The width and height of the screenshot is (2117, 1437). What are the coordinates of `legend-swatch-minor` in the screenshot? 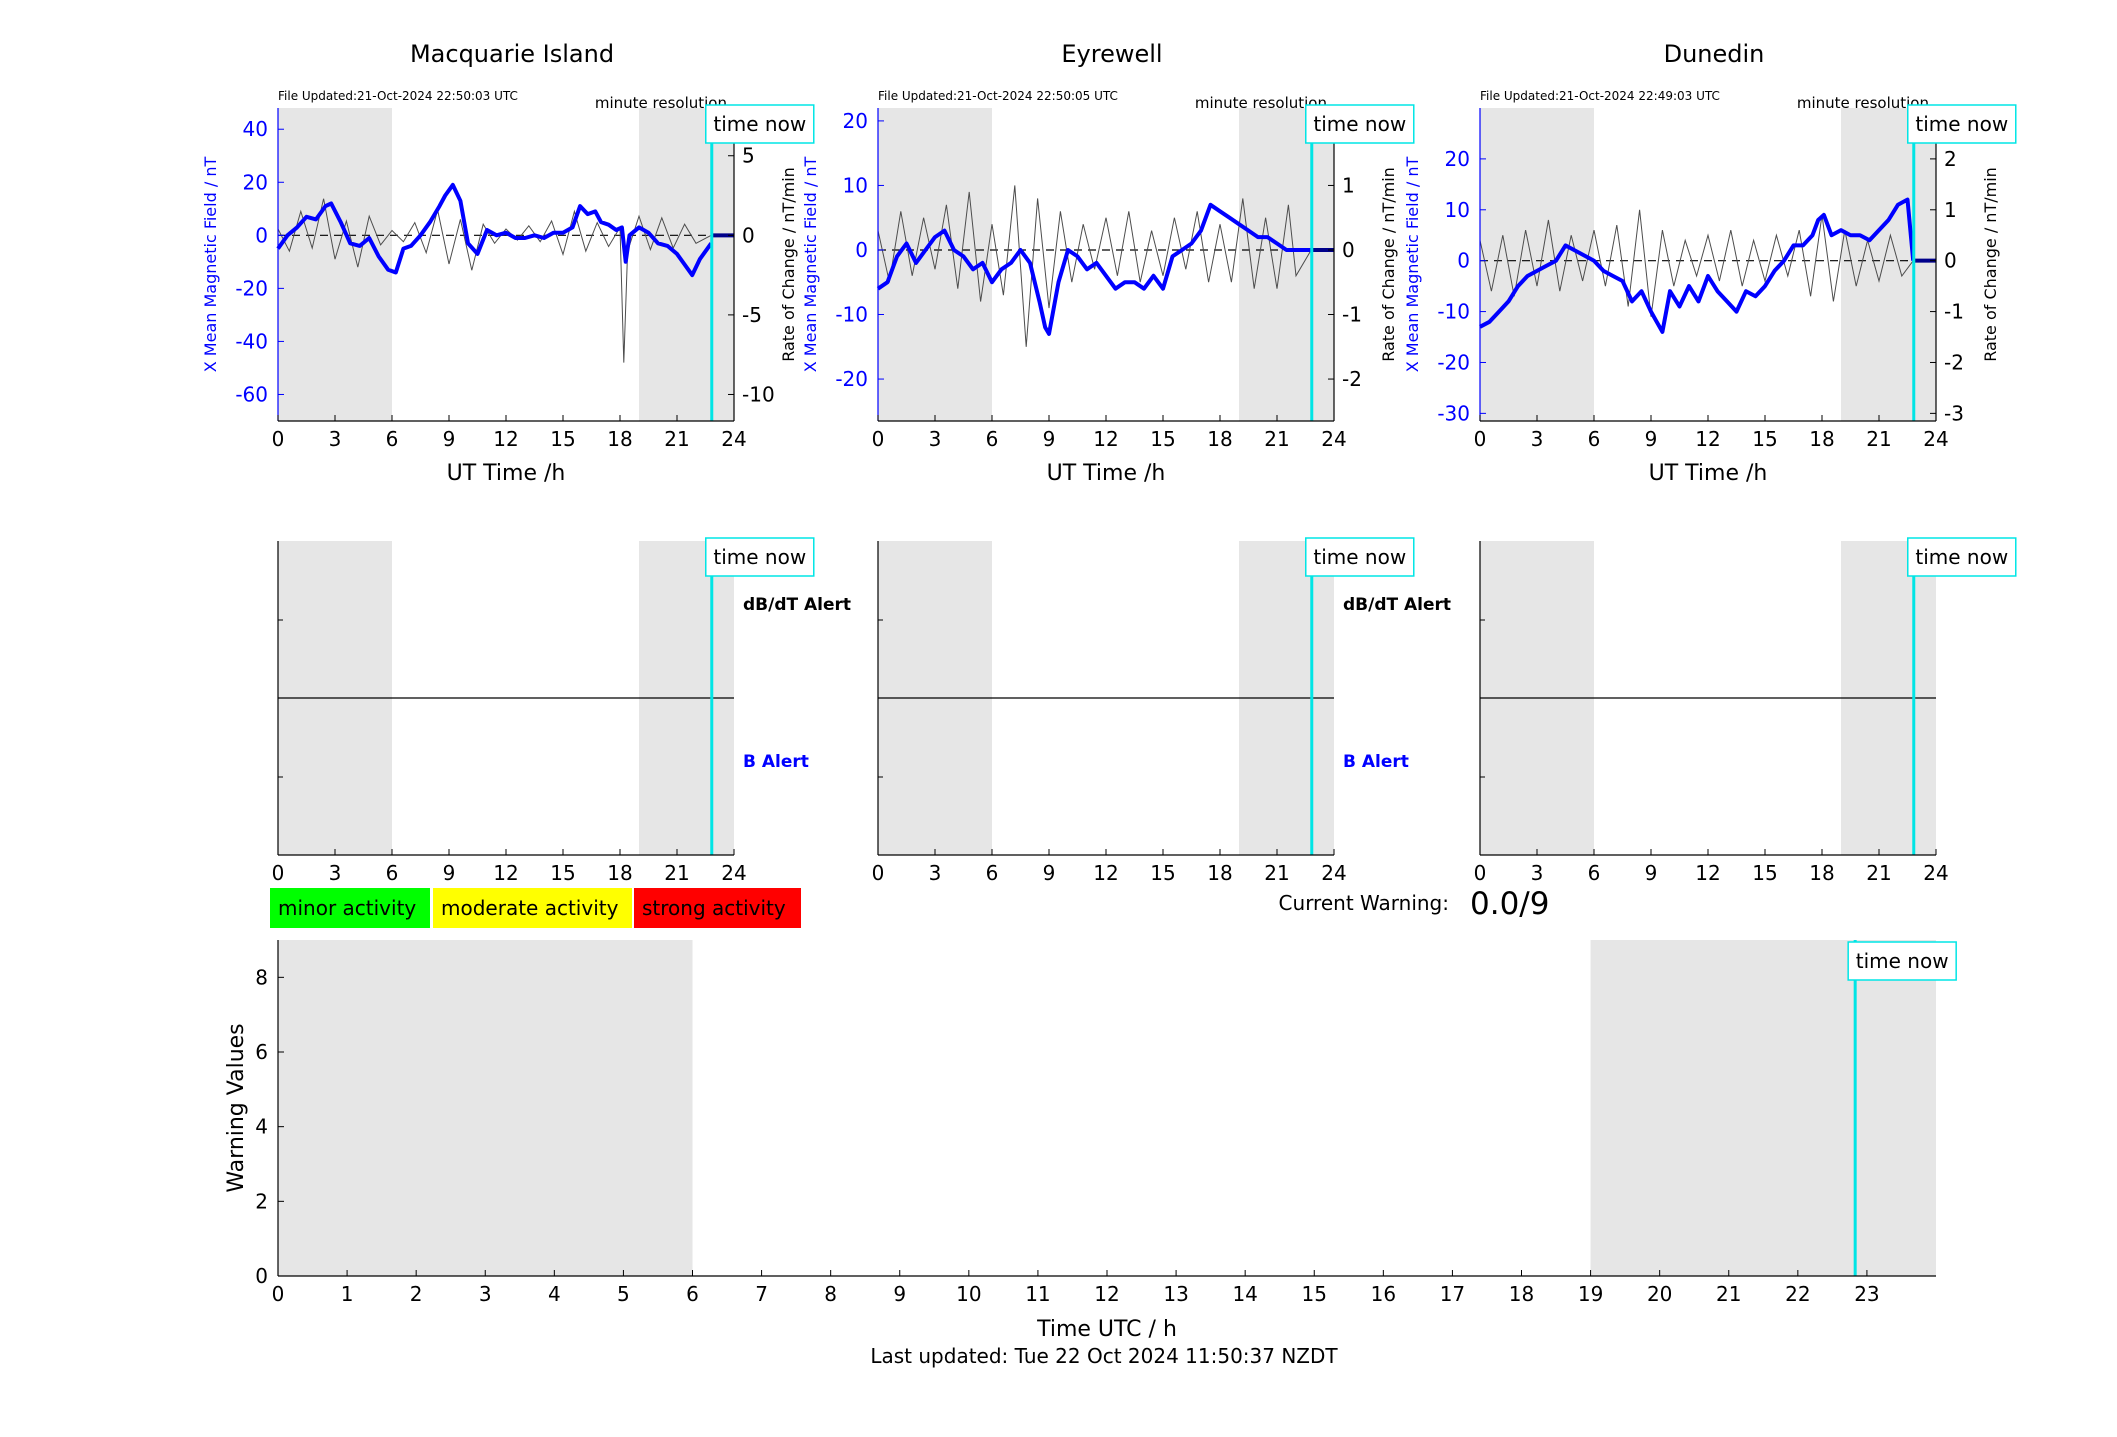 It's located at (350, 908).